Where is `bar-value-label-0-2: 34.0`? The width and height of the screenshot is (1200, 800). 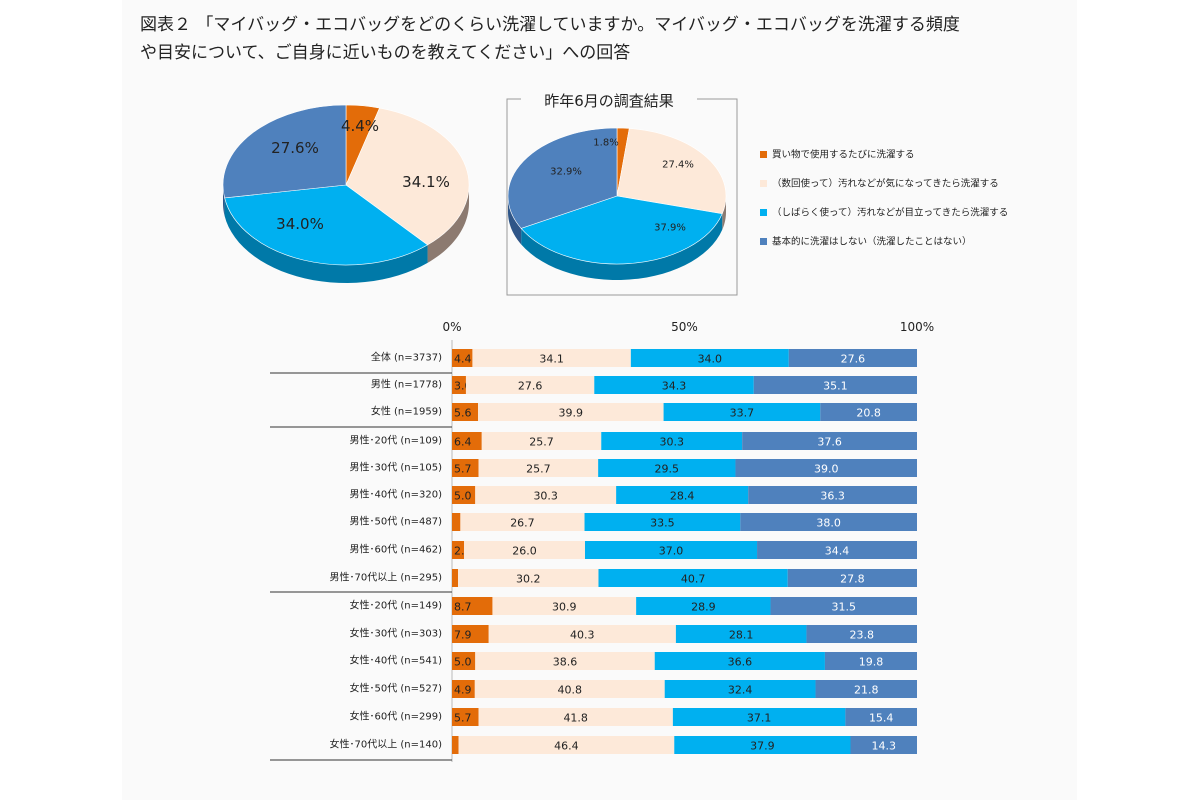 bar-value-label-0-2: 34.0 is located at coordinates (710, 359).